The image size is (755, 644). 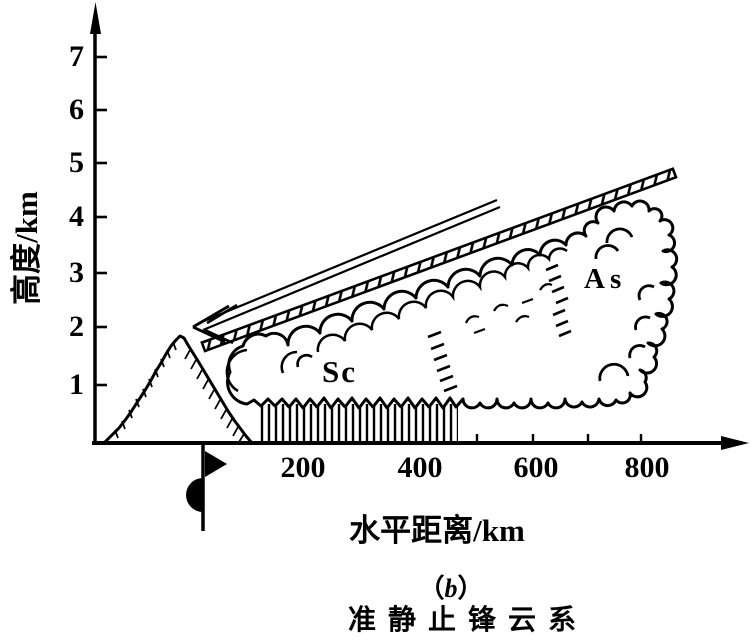 I want to click on y-axis-ticks, so click(x=101, y=221).